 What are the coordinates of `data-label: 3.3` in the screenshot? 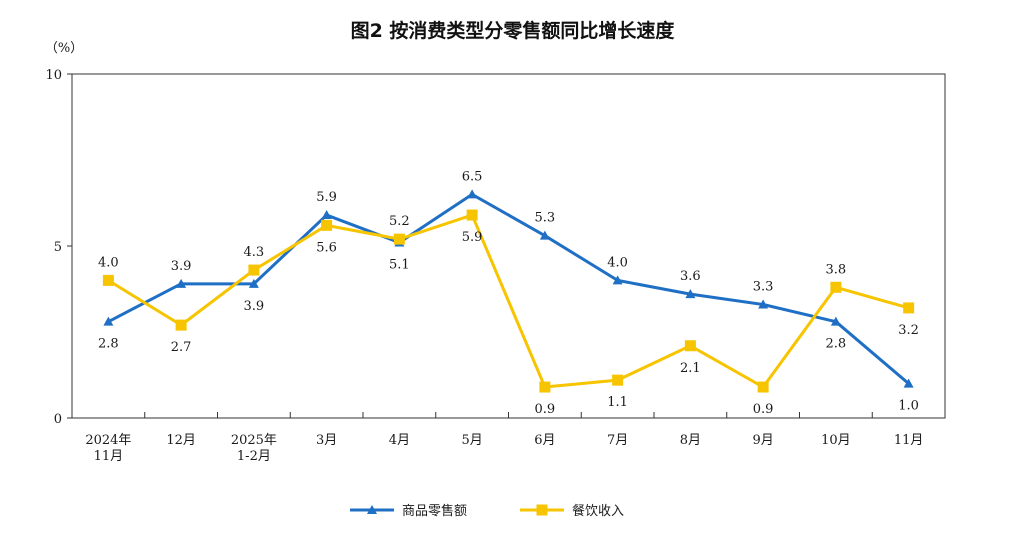 It's located at (763, 286).